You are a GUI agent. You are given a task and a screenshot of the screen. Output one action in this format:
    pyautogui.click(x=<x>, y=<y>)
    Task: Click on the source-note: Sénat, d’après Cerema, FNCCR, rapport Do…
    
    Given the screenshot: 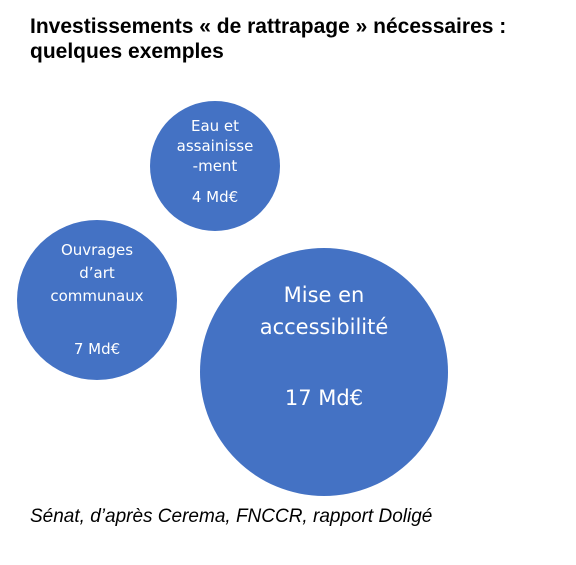 What is the action you would take?
    pyautogui.click(x=231, y=516)
    